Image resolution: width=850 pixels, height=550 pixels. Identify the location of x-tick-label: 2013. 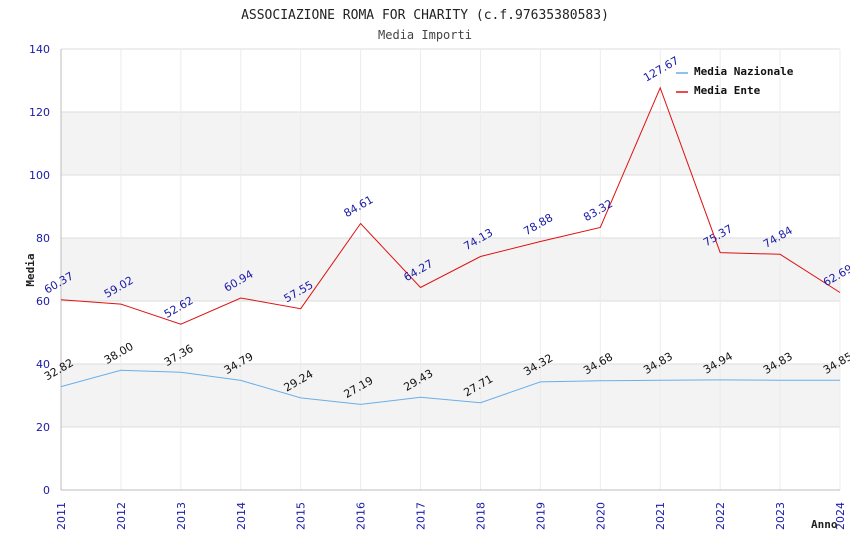
(181, 516).